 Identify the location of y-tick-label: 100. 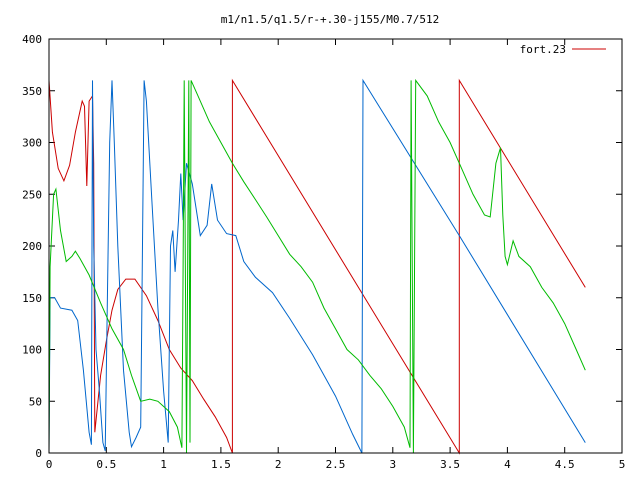
(32, 350).